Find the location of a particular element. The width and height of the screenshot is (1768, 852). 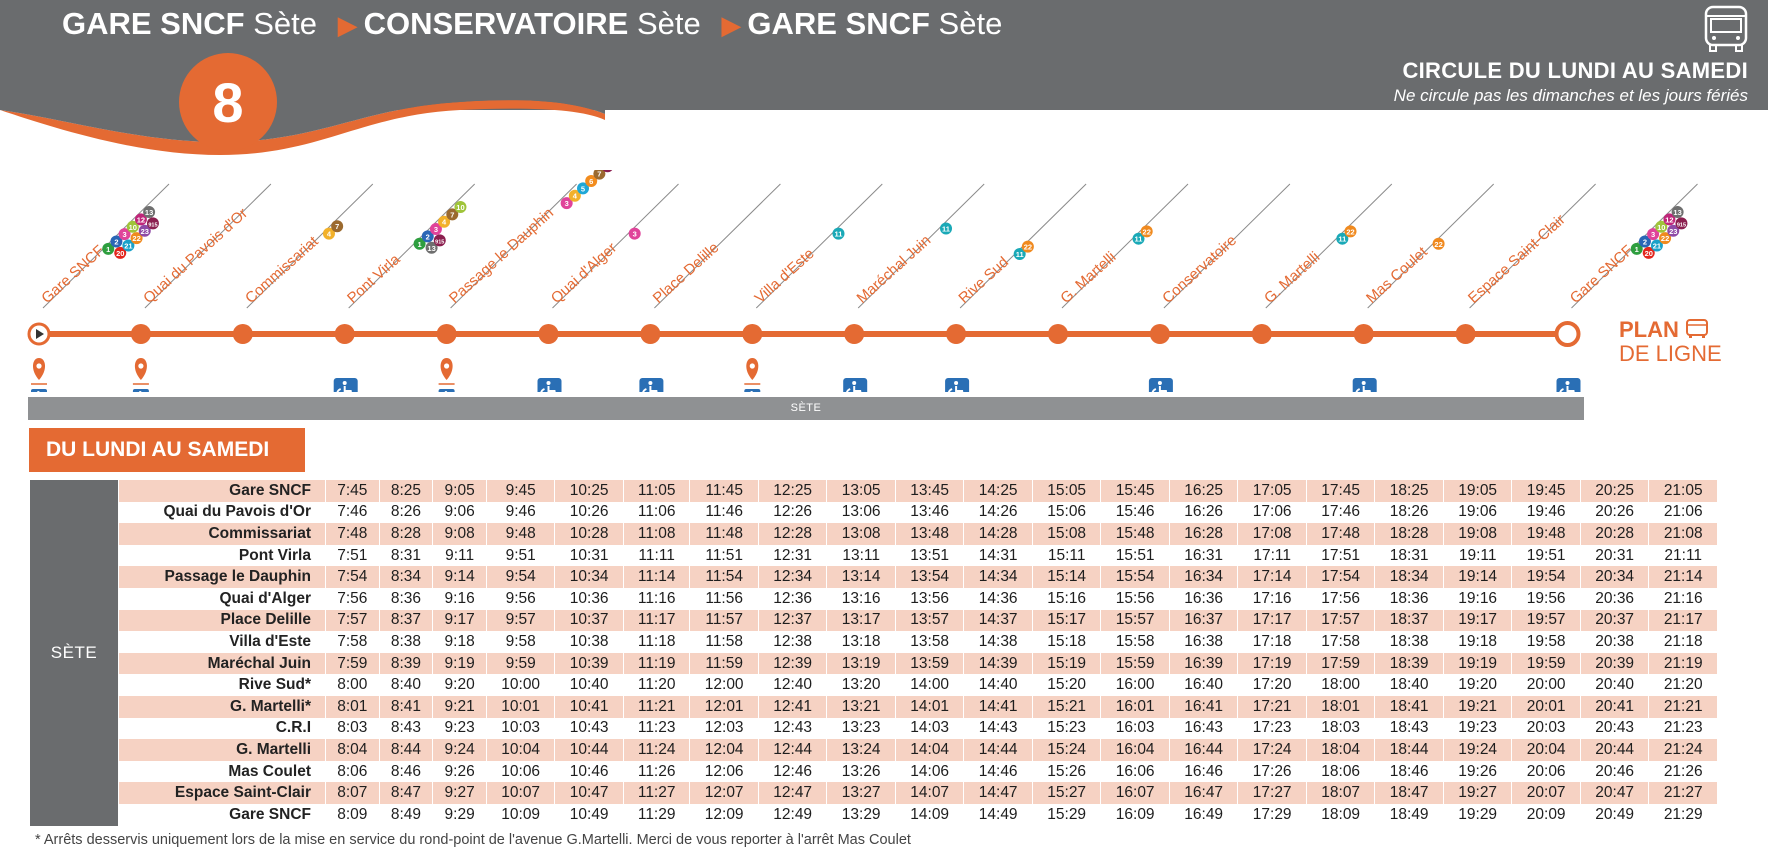

time-cell: 18:25 is located at coordinates (1409, 491).